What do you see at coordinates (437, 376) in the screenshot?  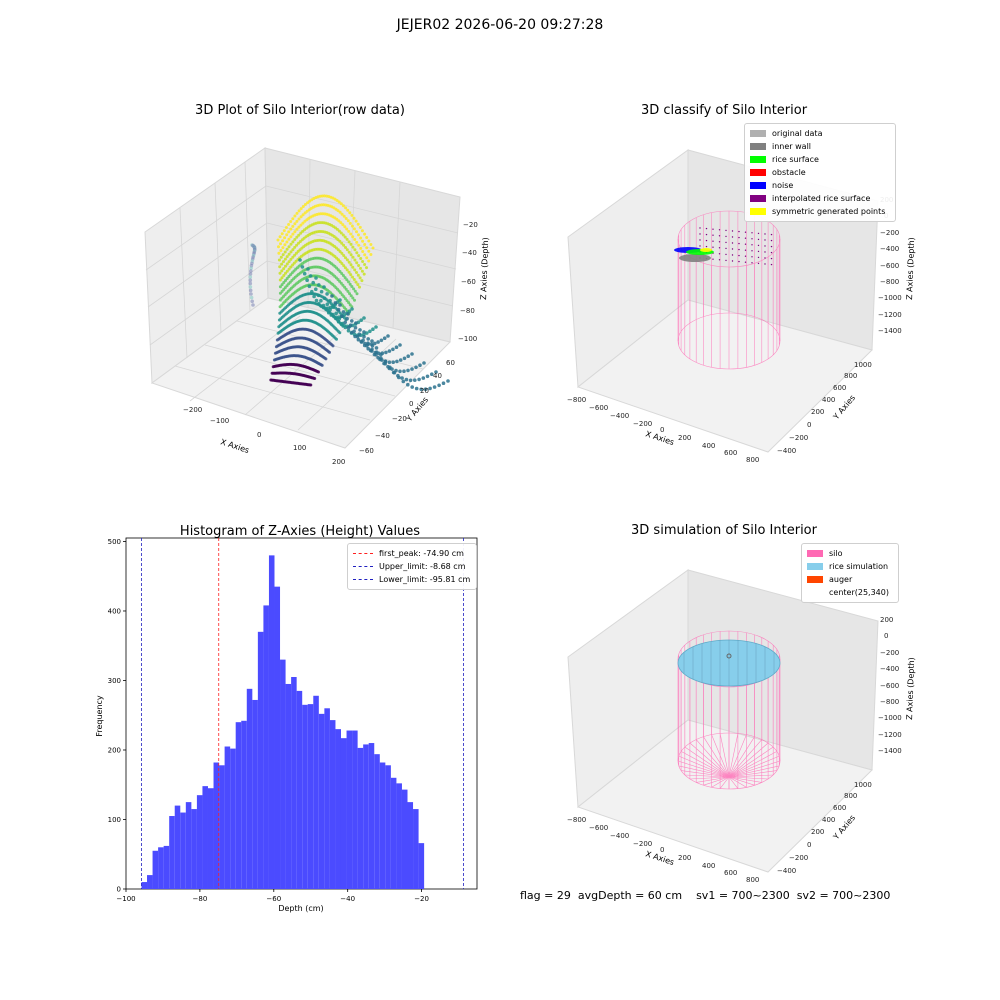 I see `raw-y-tick: 40` at bounding box center [437, 376].